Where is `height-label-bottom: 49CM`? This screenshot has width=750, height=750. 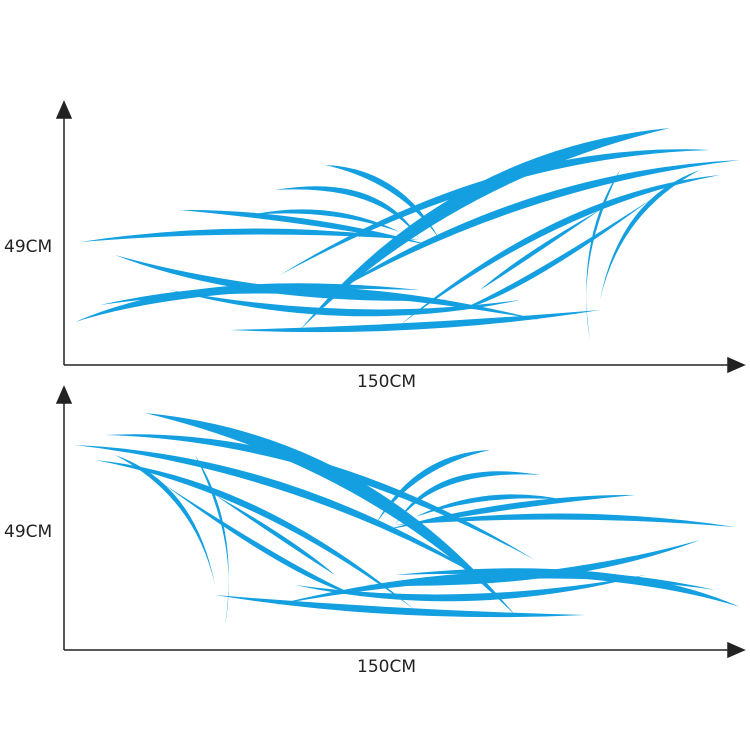 height-label-bottom: 49CM is located at coordinates (28, 532).